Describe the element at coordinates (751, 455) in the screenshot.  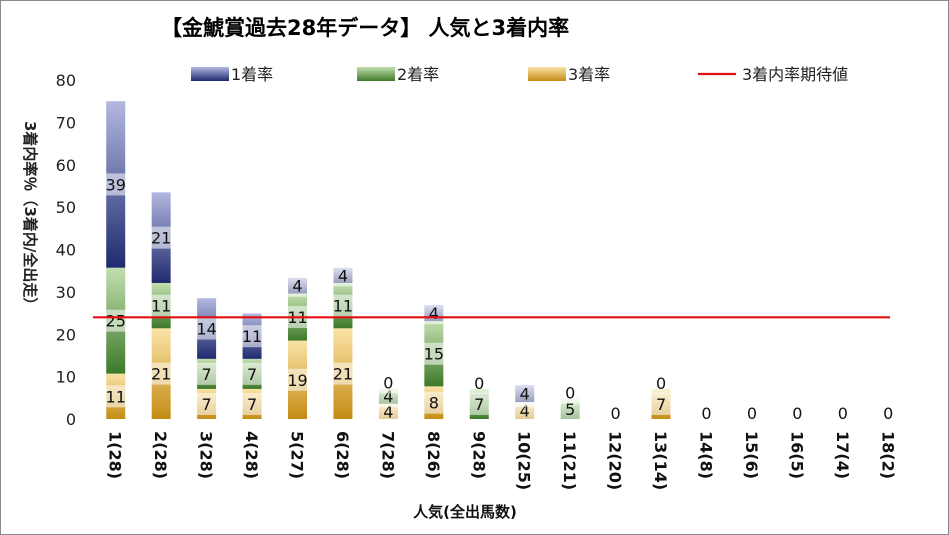
I see `x-tick-label: 15(6)` at that location.